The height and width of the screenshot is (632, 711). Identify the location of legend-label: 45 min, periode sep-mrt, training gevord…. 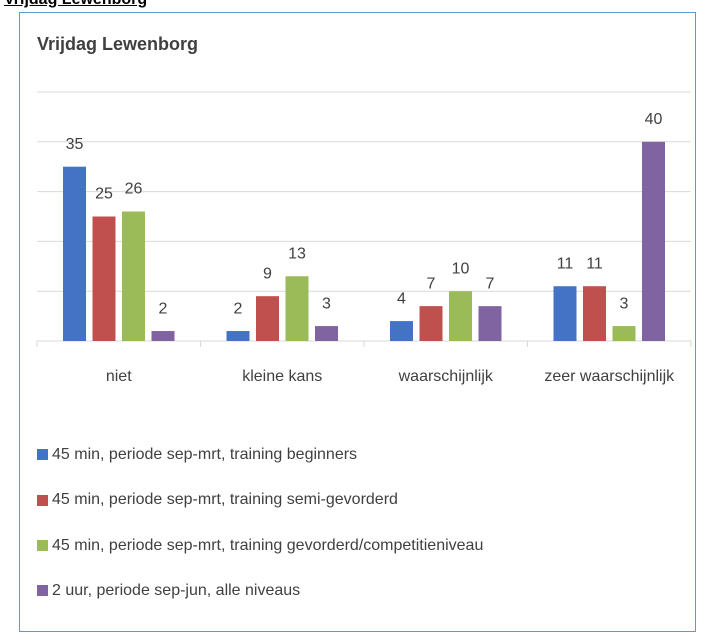
(268, 545).